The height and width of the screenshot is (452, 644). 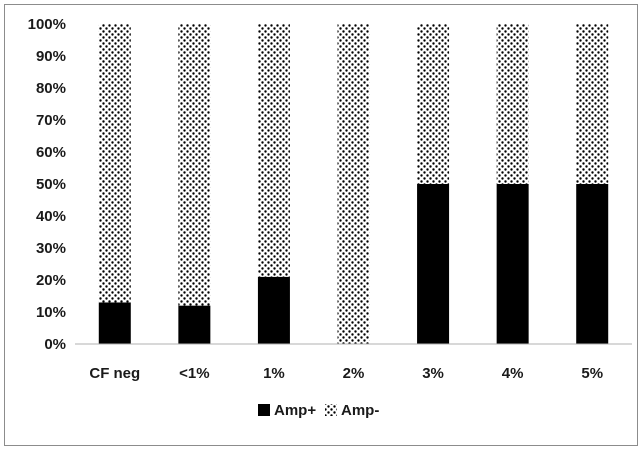 What do you see at coordinates (51, 248) in the screenshot?
I see `y-tick-label: 30%` at bounding box center [51, 248].